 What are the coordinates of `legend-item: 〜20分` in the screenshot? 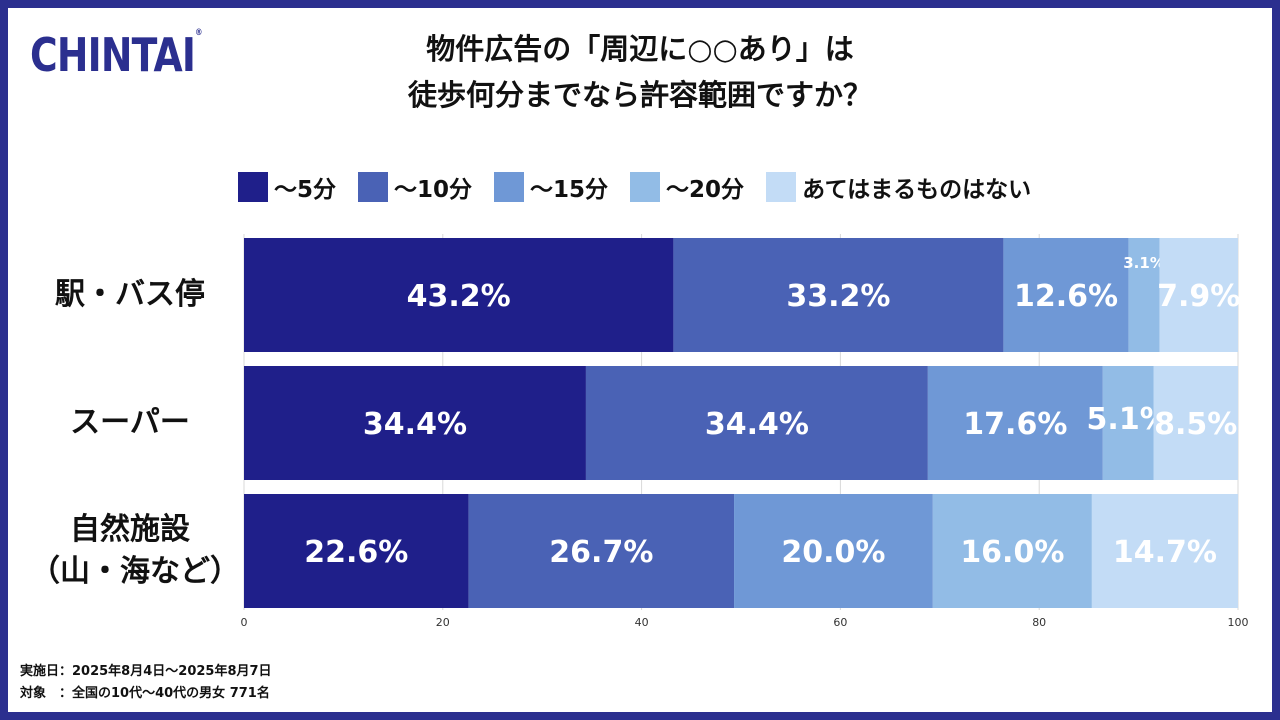 It's located at (687, 187).